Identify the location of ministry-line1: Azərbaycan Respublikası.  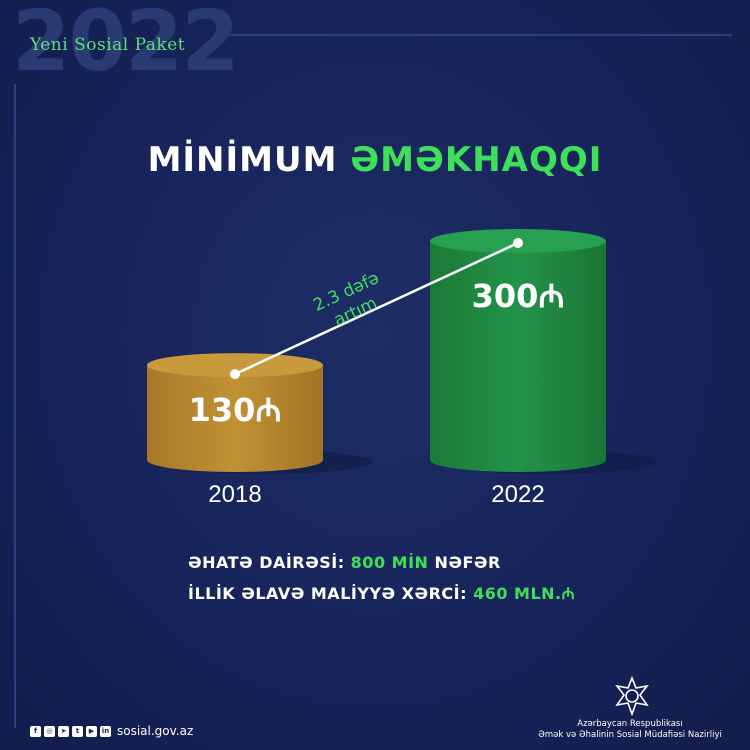
(630, 724).